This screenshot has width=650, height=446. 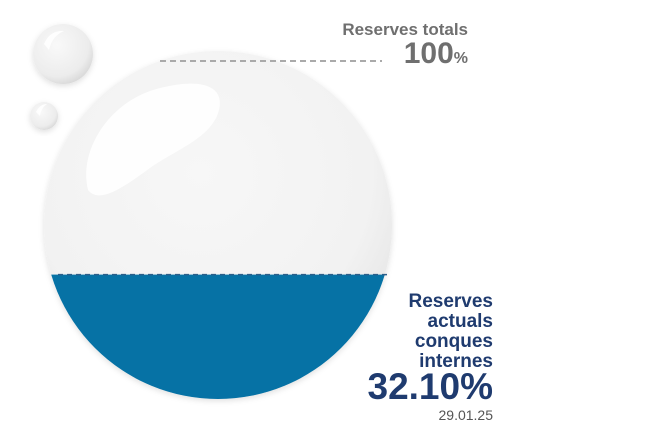 What do you see at coordinates (466, 415) in the screenshot?
I see `current-date: 29.01.25` at bounding box center [466, 415].